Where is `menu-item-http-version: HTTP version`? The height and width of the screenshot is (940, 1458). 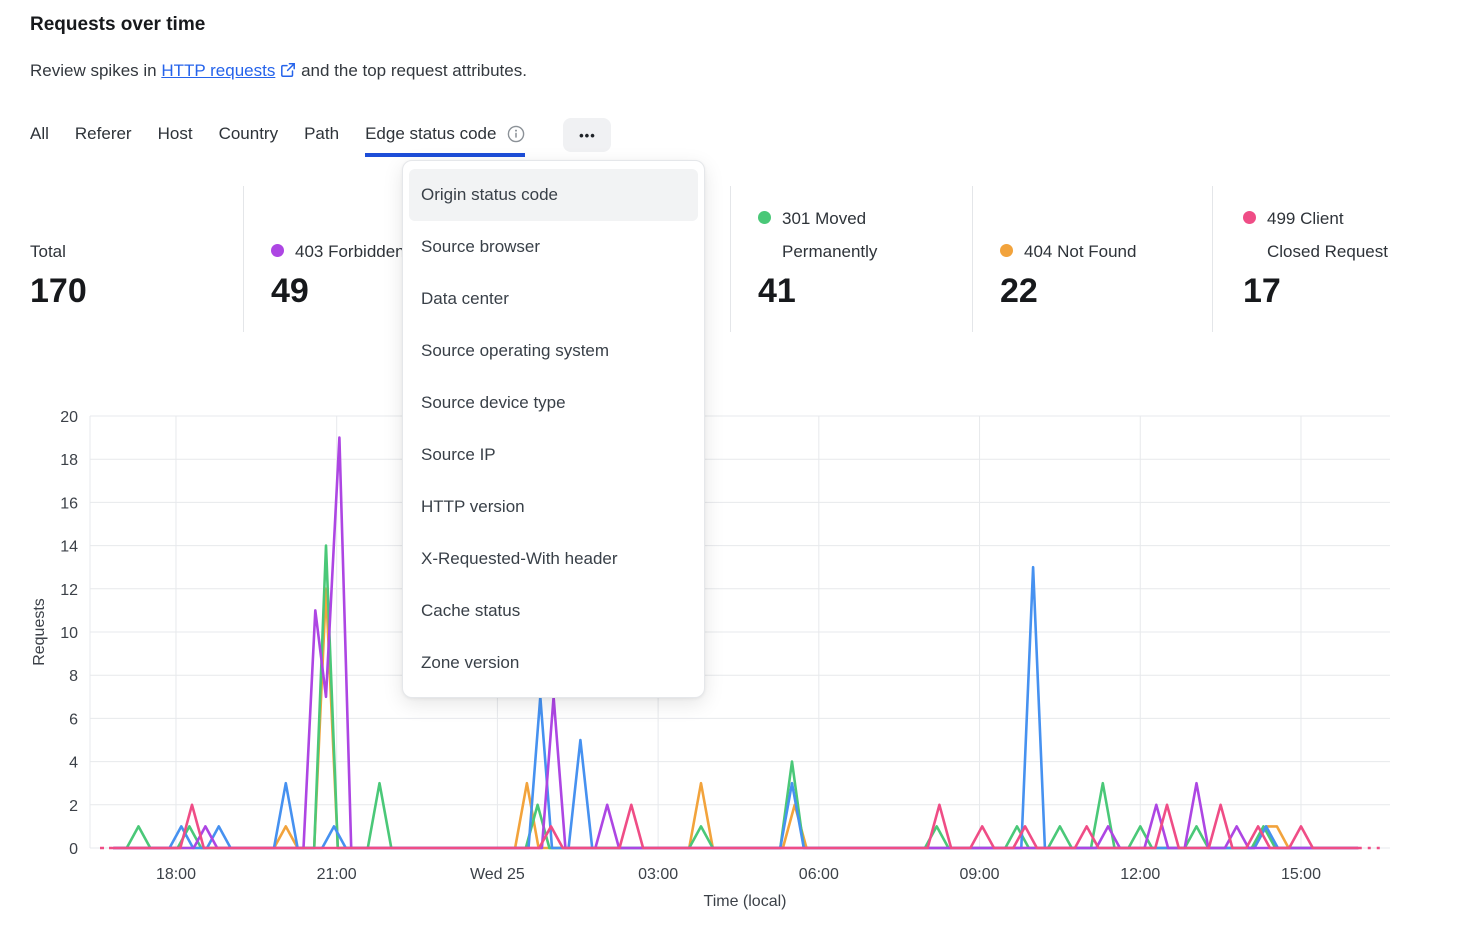
menu-item-http-version: HTTP version is located at coordinates (473, 506).